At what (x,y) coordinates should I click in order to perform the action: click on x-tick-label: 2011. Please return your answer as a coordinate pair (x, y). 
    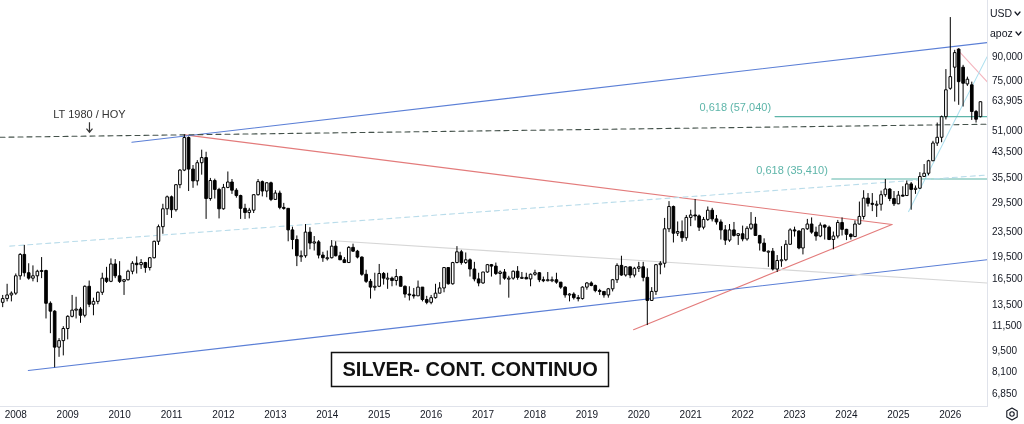
    Looking at the image, I should click on (171, 414).